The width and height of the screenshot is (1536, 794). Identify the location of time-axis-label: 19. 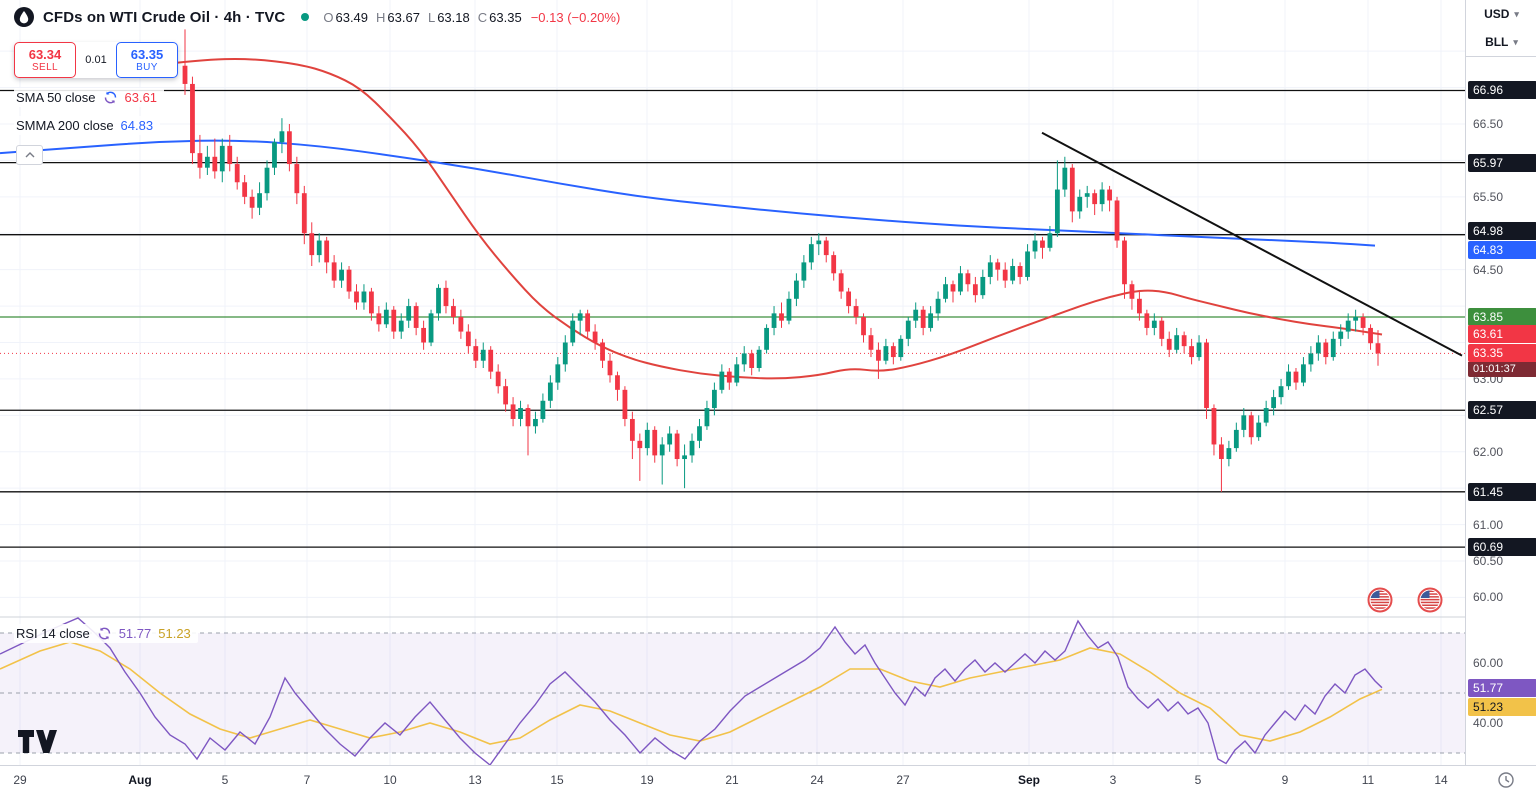
(647, 780).